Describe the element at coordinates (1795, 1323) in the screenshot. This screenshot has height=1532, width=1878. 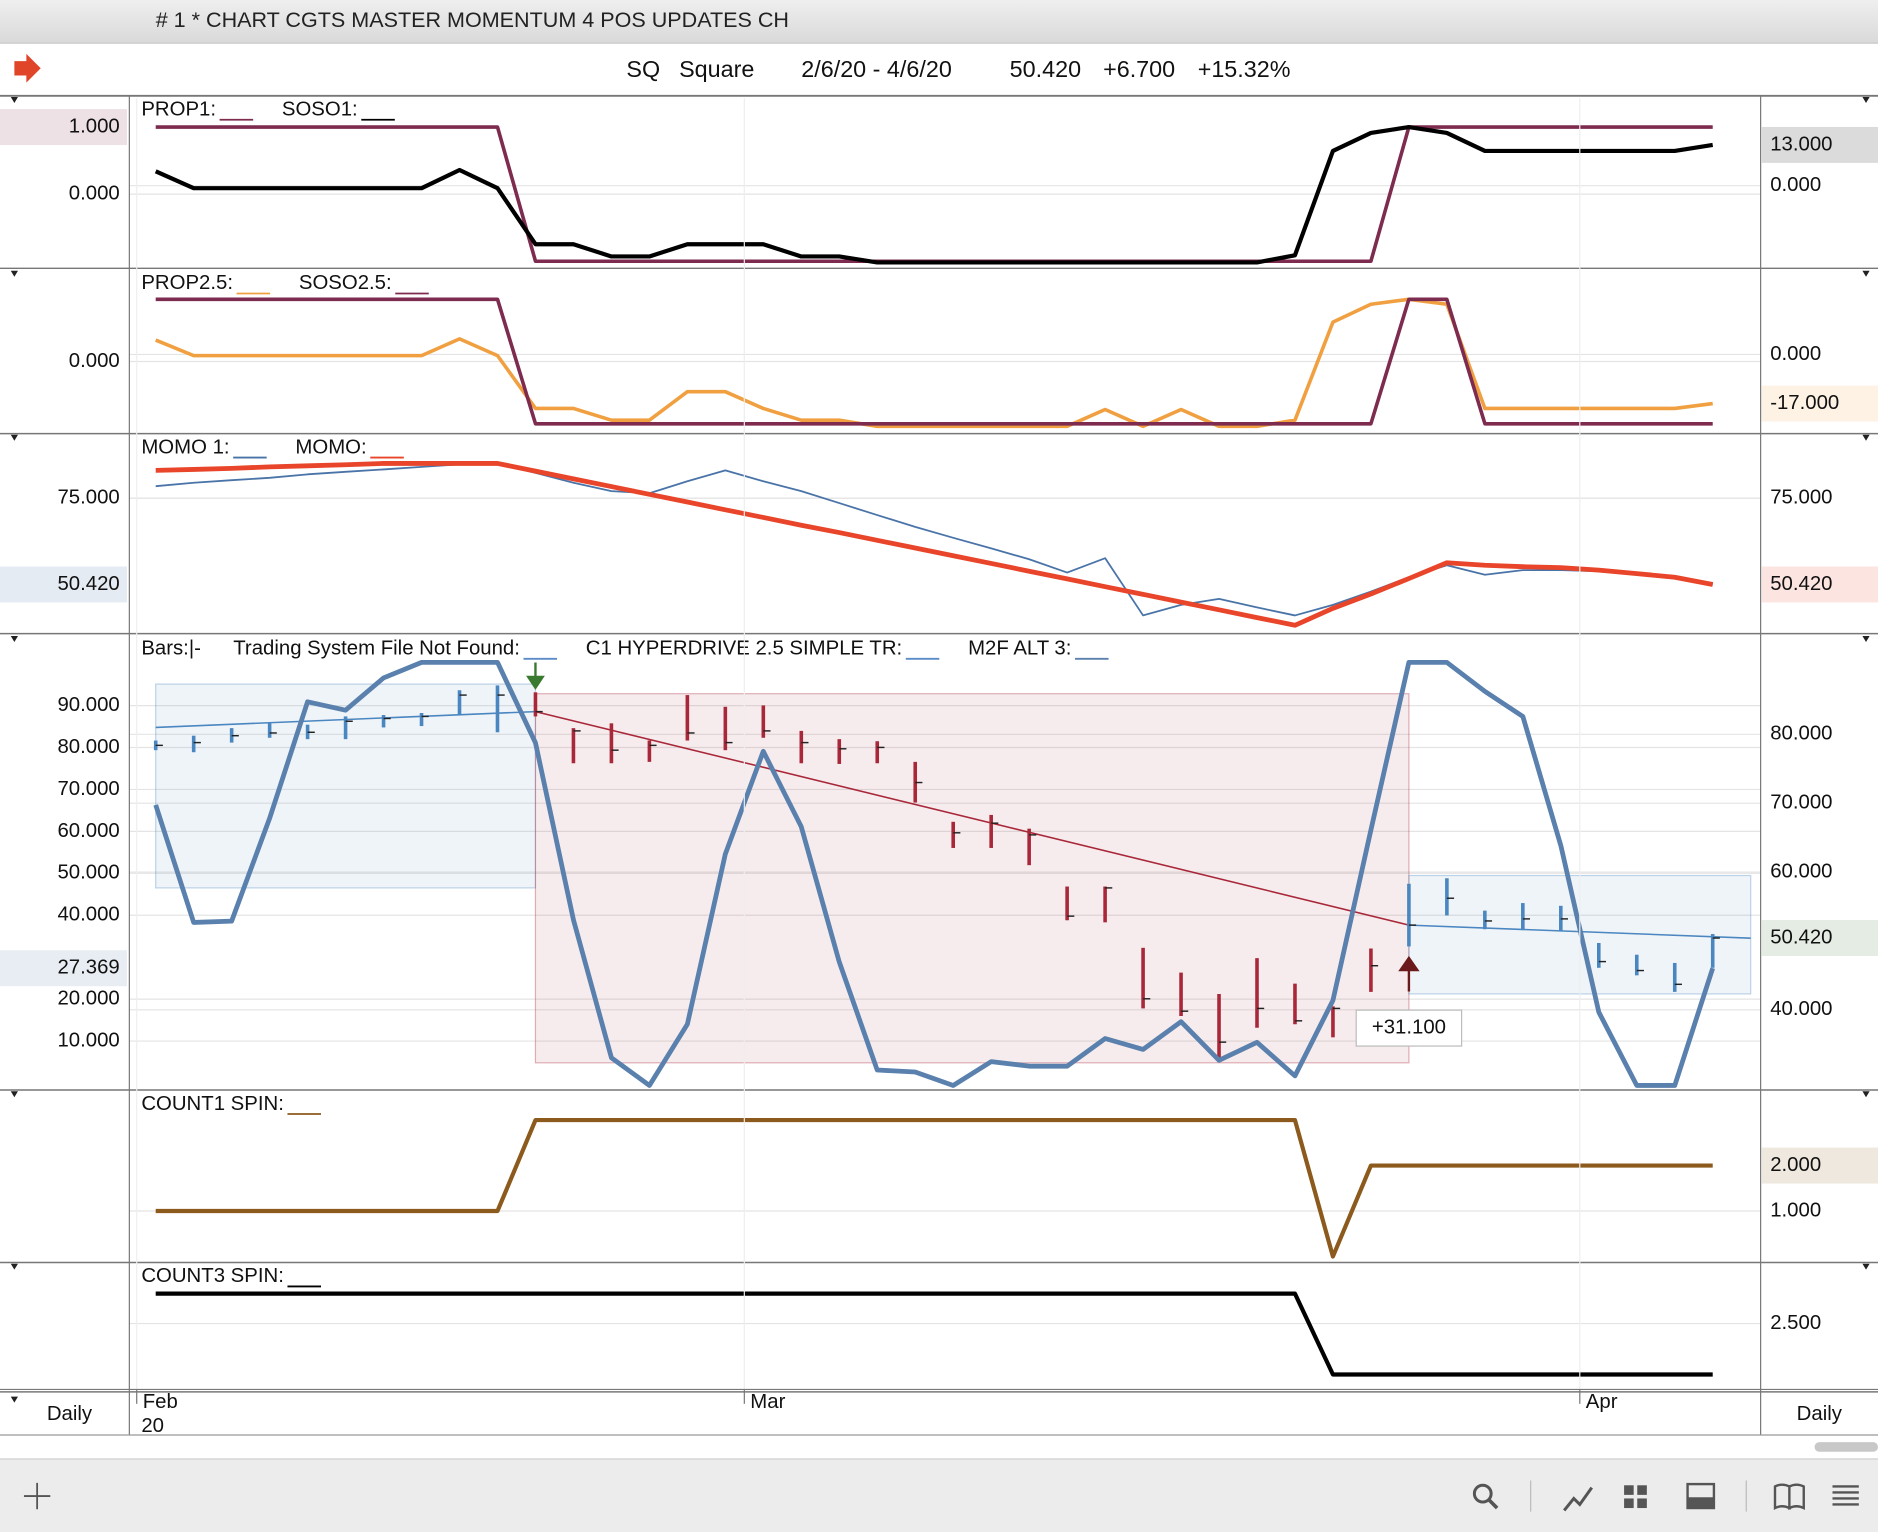
I see `y2-tick-label: 2.500` at that location.